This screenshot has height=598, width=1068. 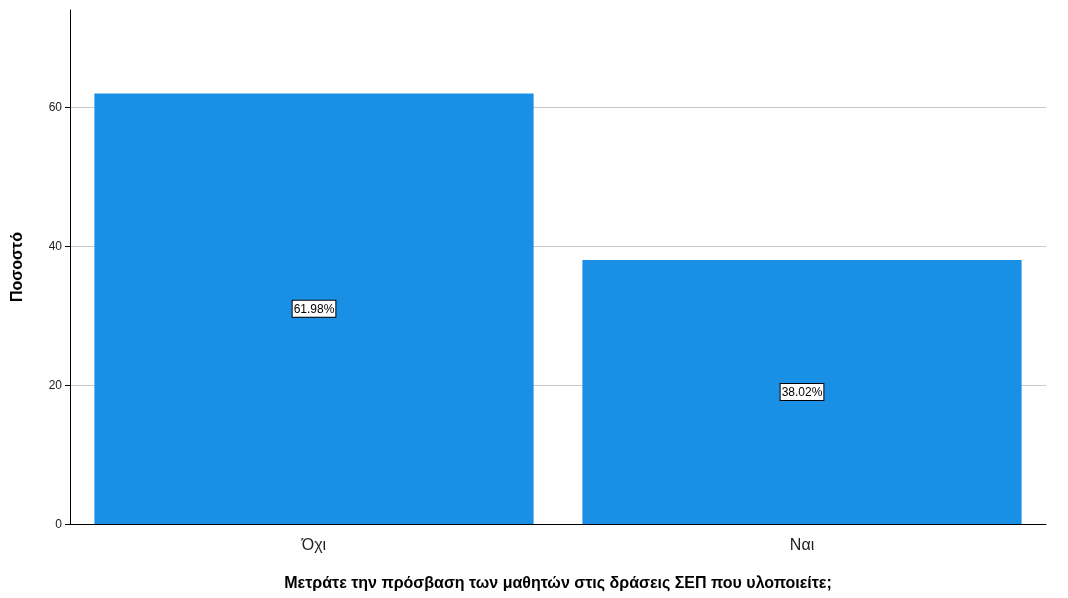 What do you see at coordinates (16, 266) in the screenshot?
I see `y-axis-title: Ποσοστό` at bounding box center [16, 266].